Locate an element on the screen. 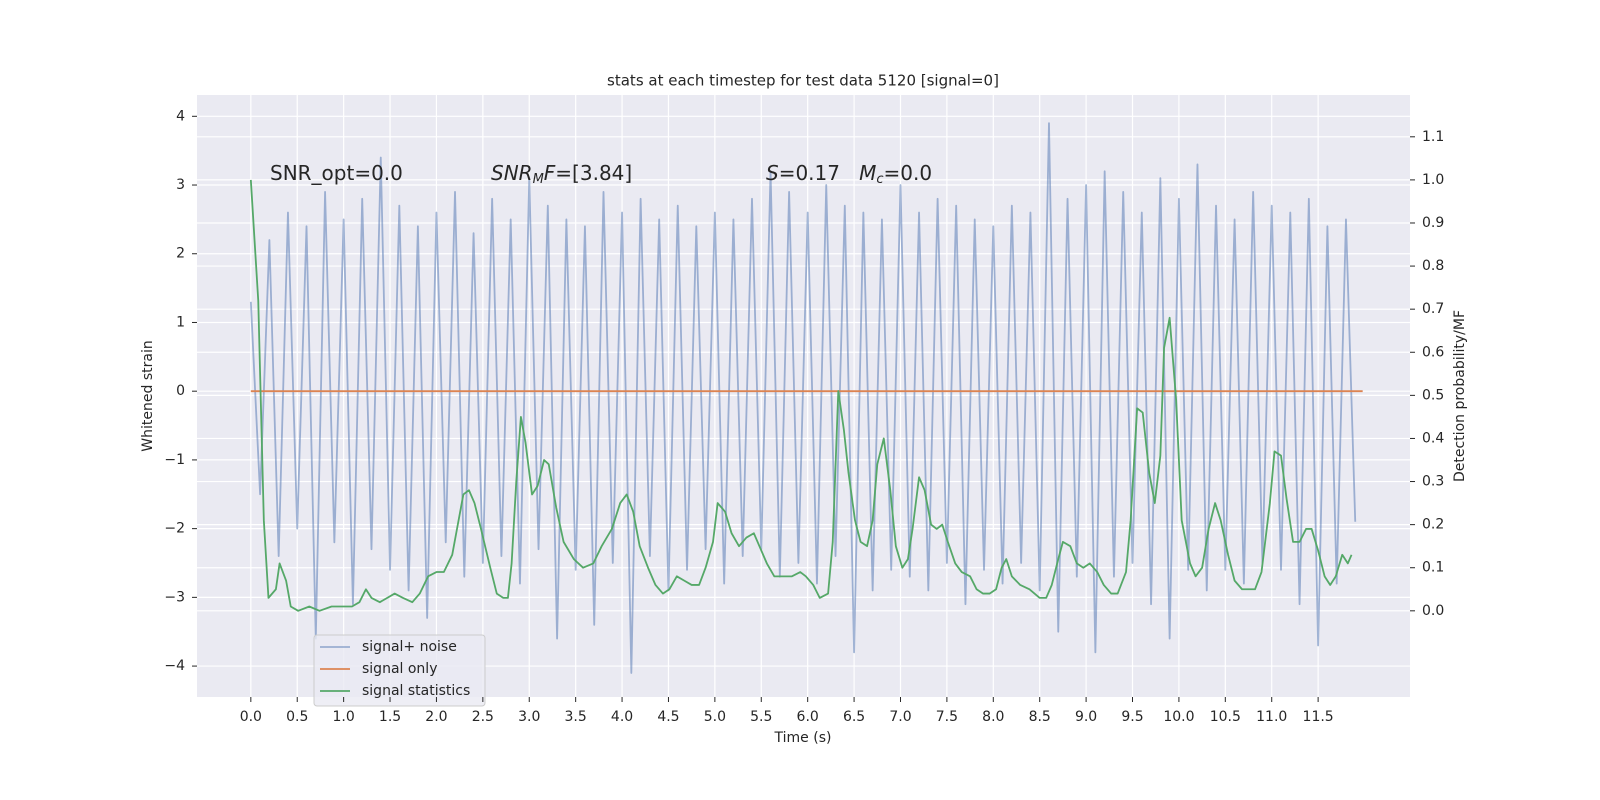 The image size is (1600, 800). y-tick-label: −4 is located at coordinates (174, 666).